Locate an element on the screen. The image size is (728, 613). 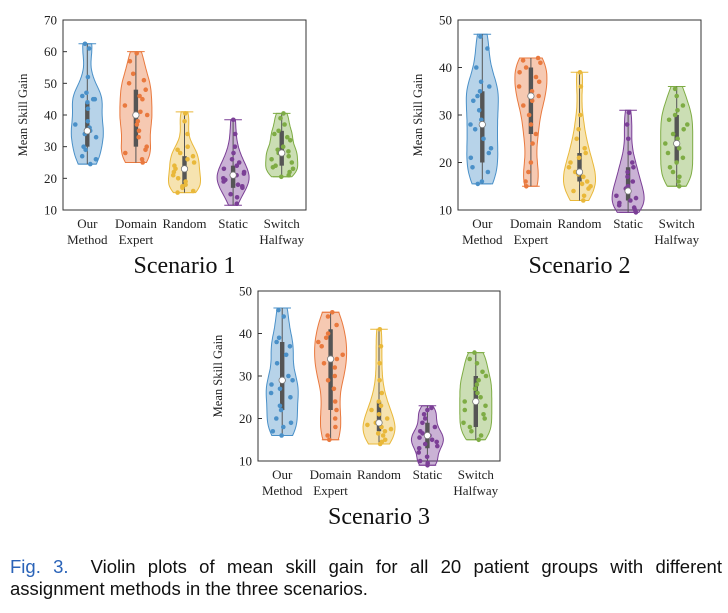
y-tick-label: 50 is located at coordinates (245, 291).